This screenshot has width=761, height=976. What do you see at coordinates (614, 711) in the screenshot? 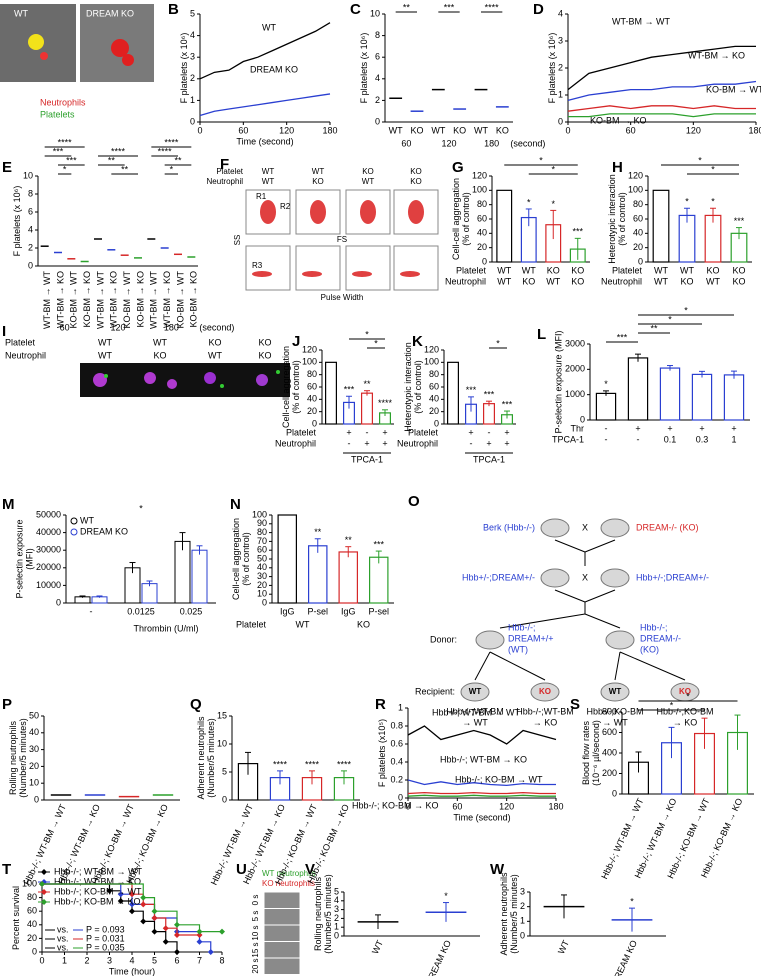
I see `recipient-group: Hbb-/-;KO-BM` at bounding box center [614, 711].